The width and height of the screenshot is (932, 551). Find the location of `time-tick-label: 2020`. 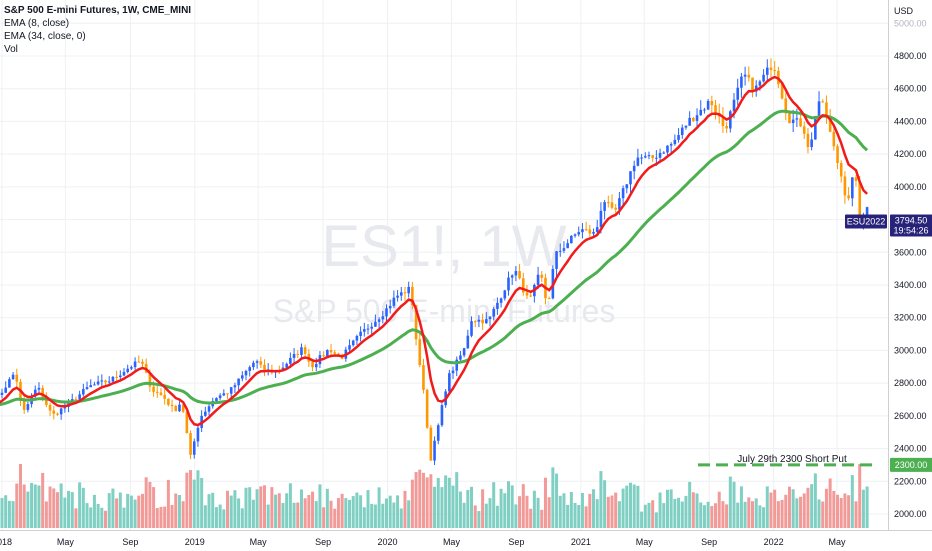

time-tick-label: 2020 is located at coordinates (388, 542).